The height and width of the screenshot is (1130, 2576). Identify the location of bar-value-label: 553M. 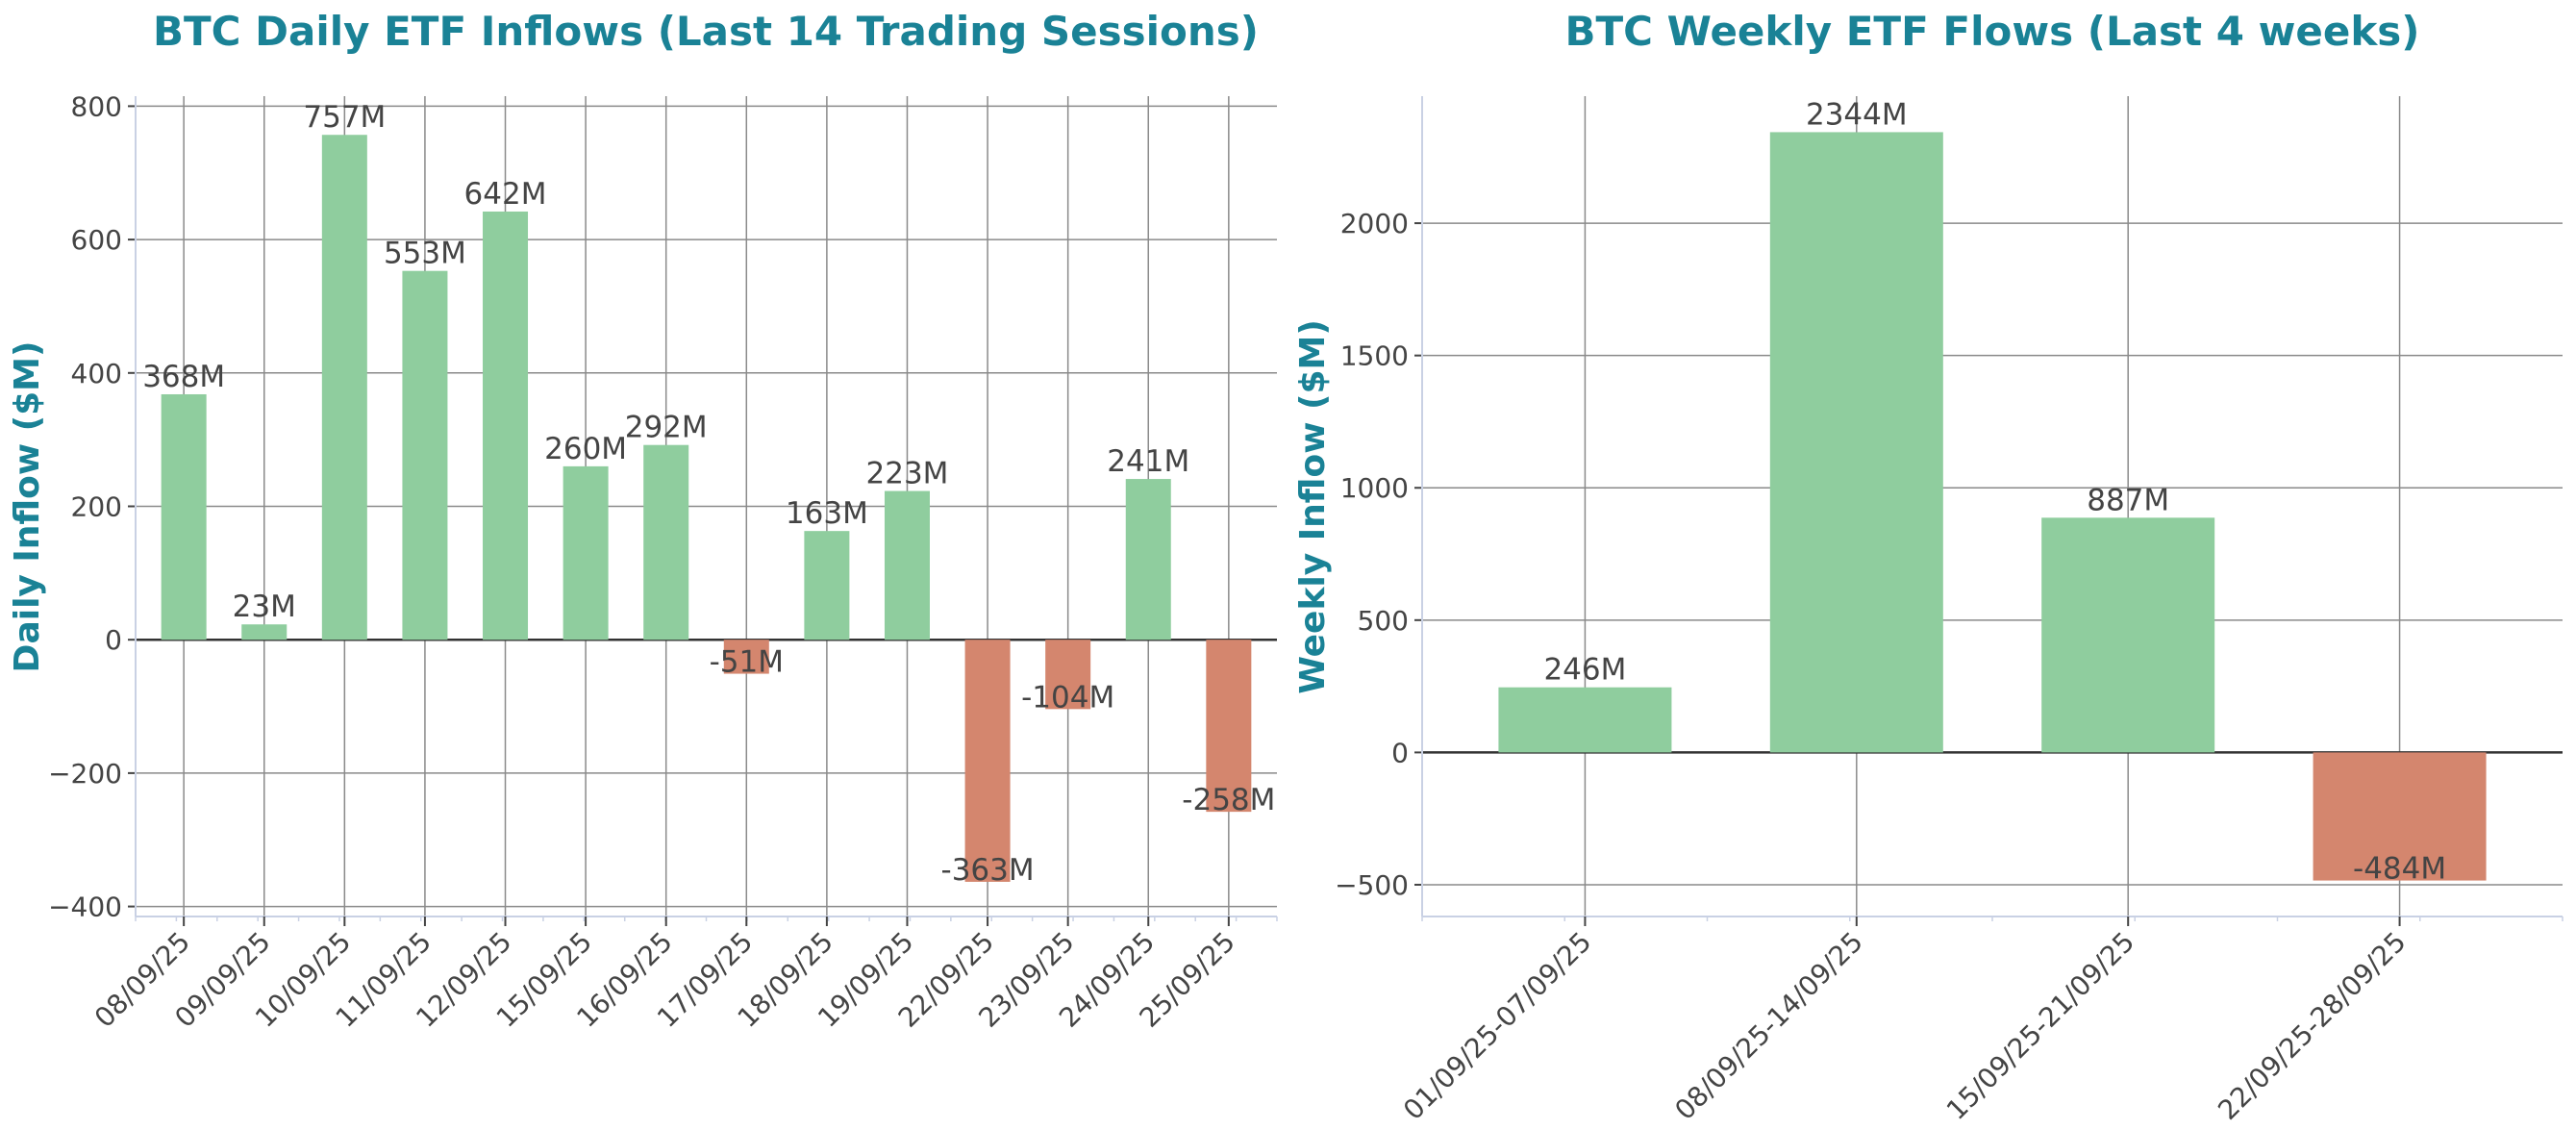
(425, 254).